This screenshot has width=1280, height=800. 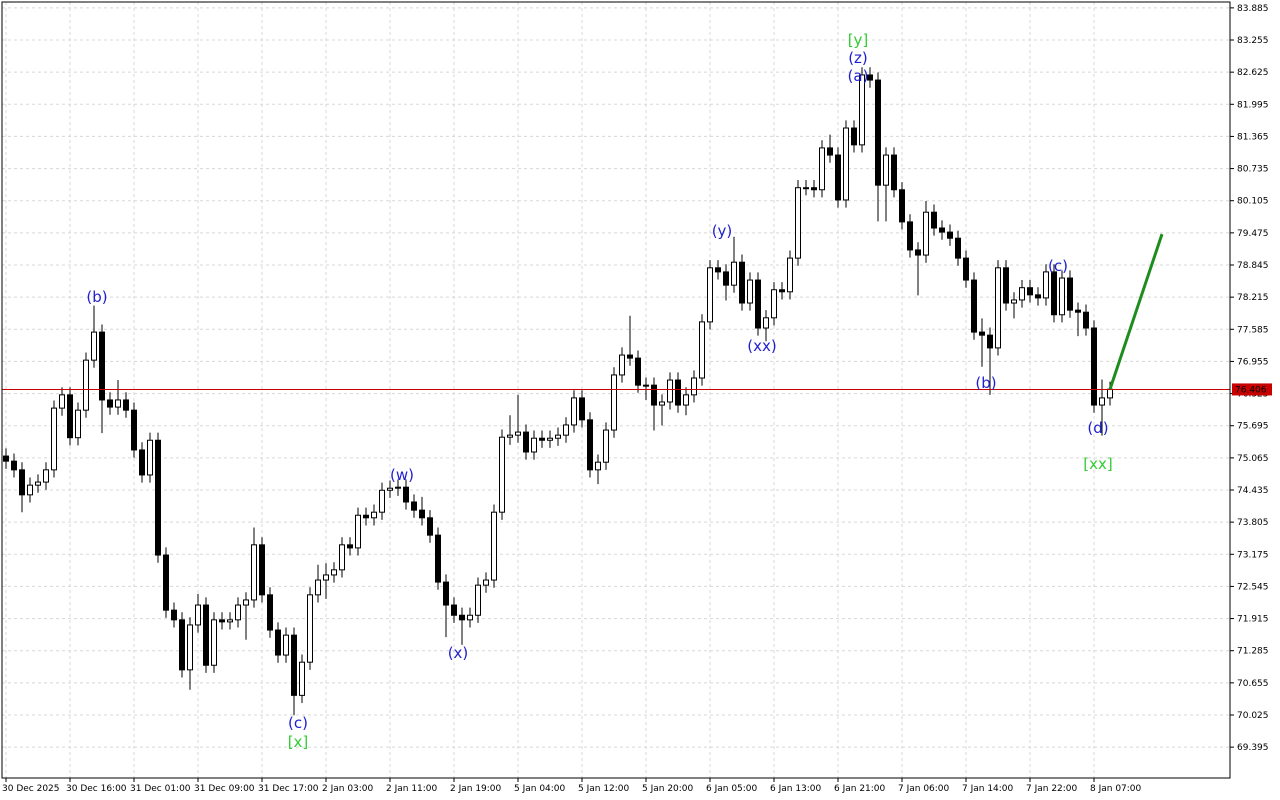 I want to click on y-tick-label: 78.215, so click(x=1253, y=298).